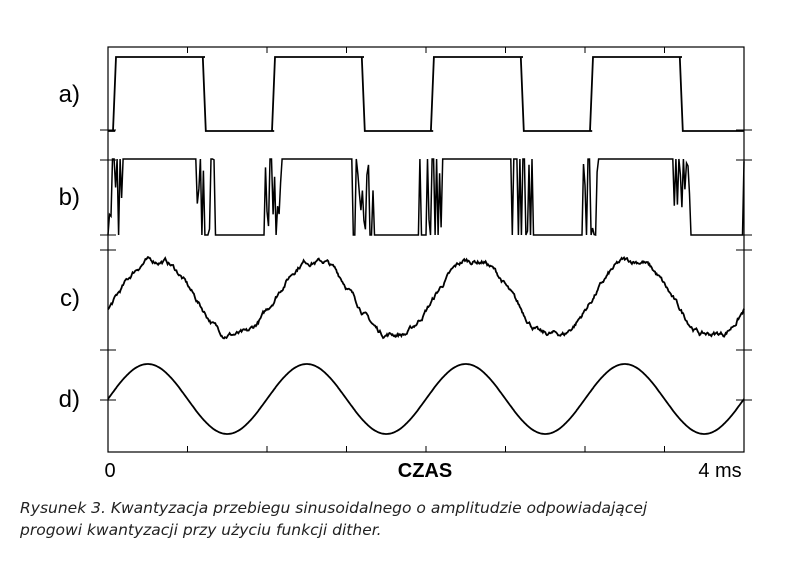 Image resolution: width=788 pixels, height=572 pixels. I want to click on series-line-d, so click(426, 399).